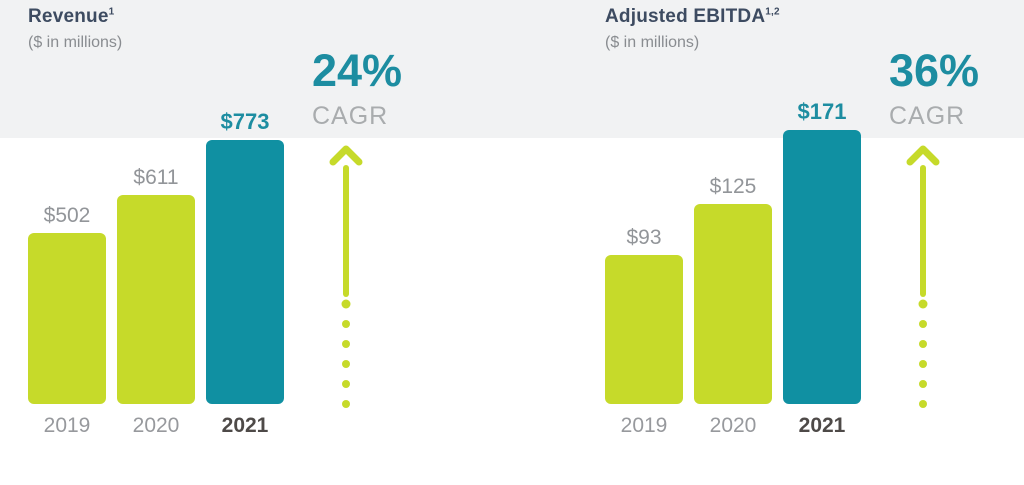 This screenshot has width=1024, height=485. I want to click on footnote-superscript: 1,2, so click(772, 12).